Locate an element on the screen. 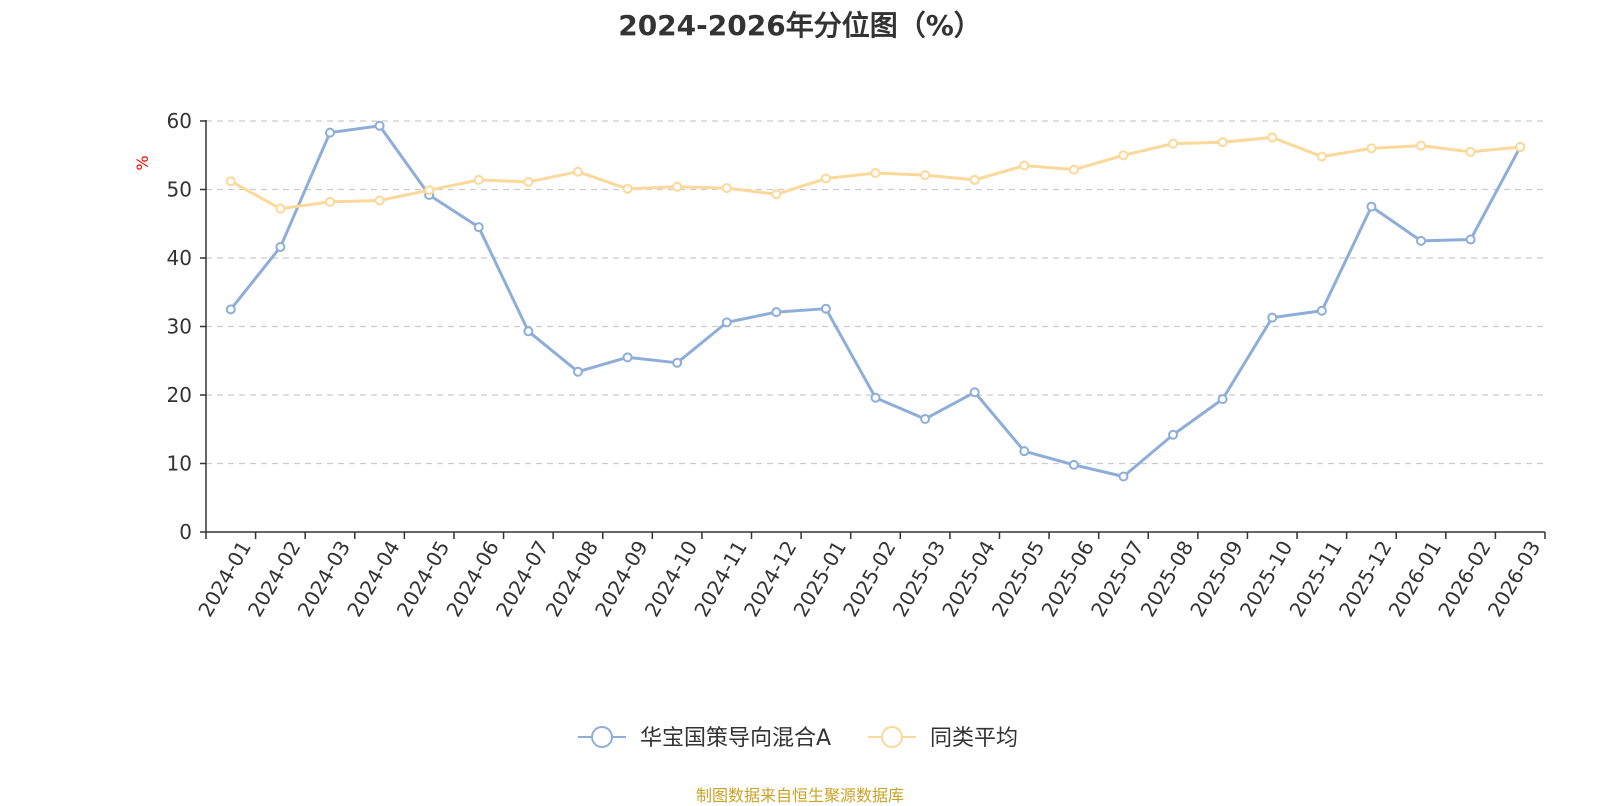 This screenshot has height=806, width=1600. y-axis-label: % is located at coordinates (142, 162).